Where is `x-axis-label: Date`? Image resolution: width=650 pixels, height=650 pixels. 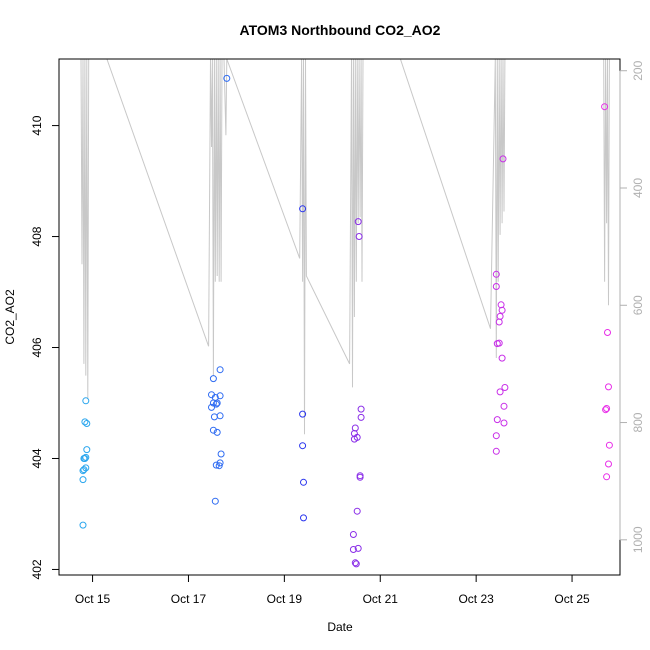 x-axis-label: Date is located at coordinates (340, 627).